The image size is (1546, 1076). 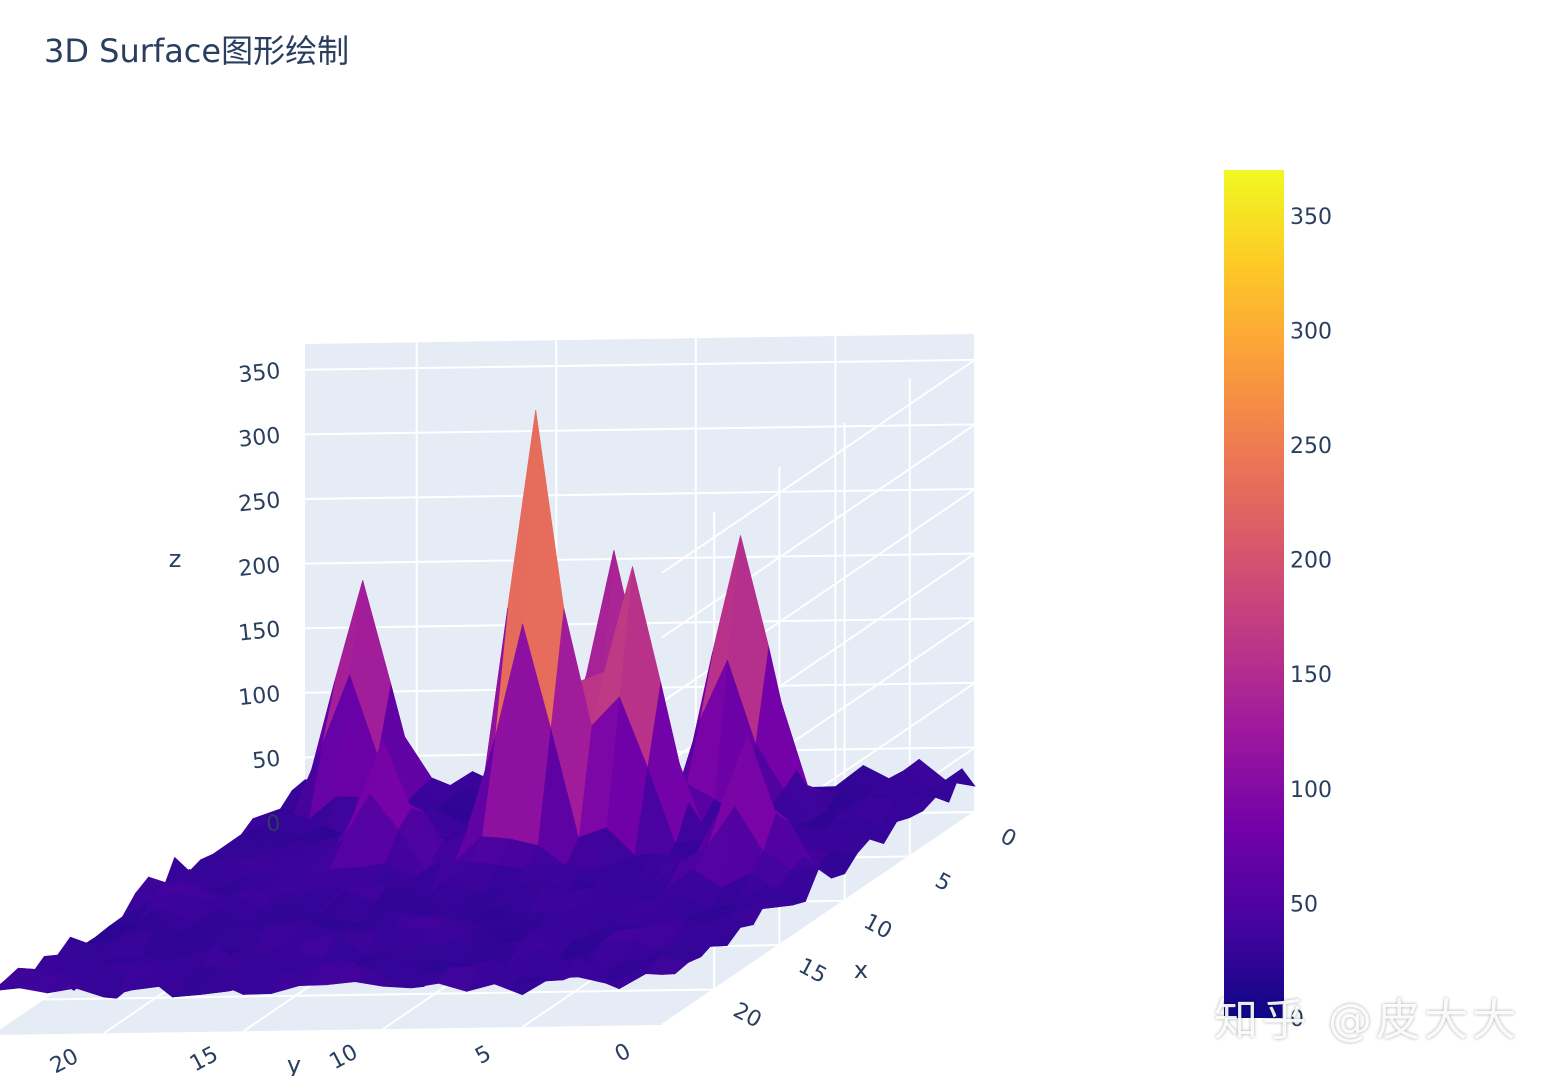 I want to click on y-tick-label: 5, so click(x=483, y=1055).